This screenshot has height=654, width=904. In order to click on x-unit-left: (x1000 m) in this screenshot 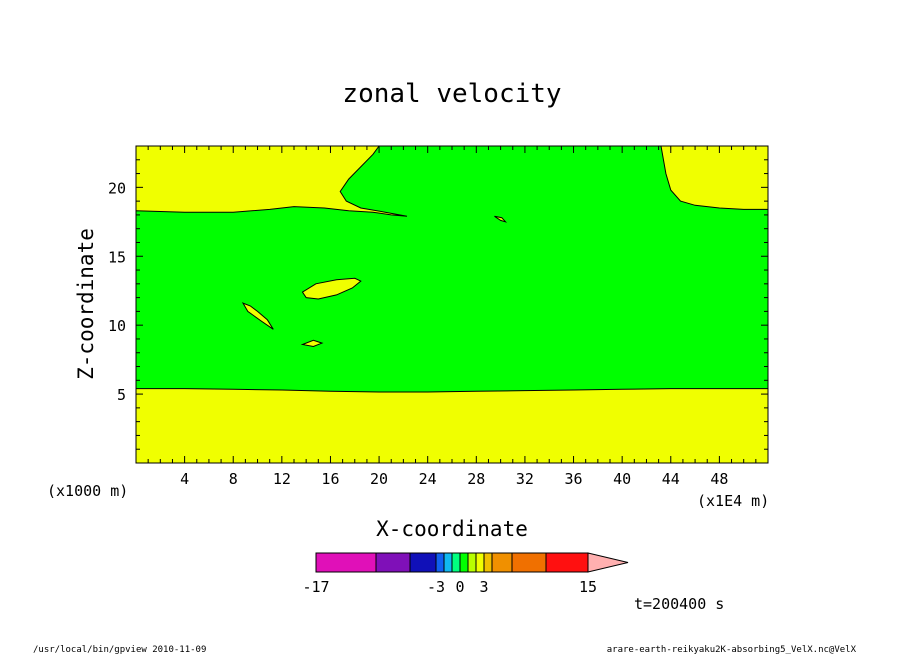, I will do `click(87, 491)`.